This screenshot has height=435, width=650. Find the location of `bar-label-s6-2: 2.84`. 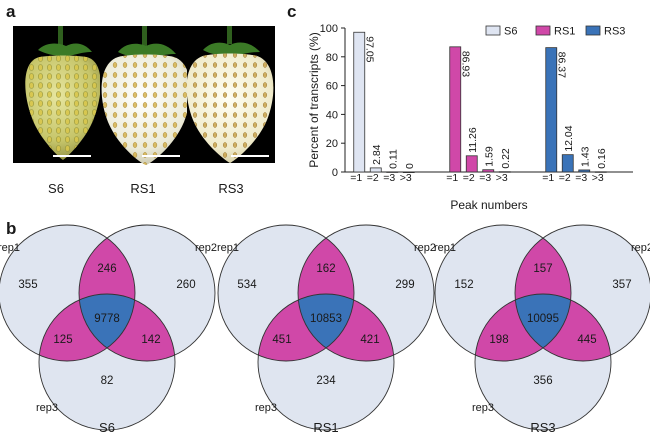

bar-label-s6-2: 2.84 is located at coordinates (377, 154).